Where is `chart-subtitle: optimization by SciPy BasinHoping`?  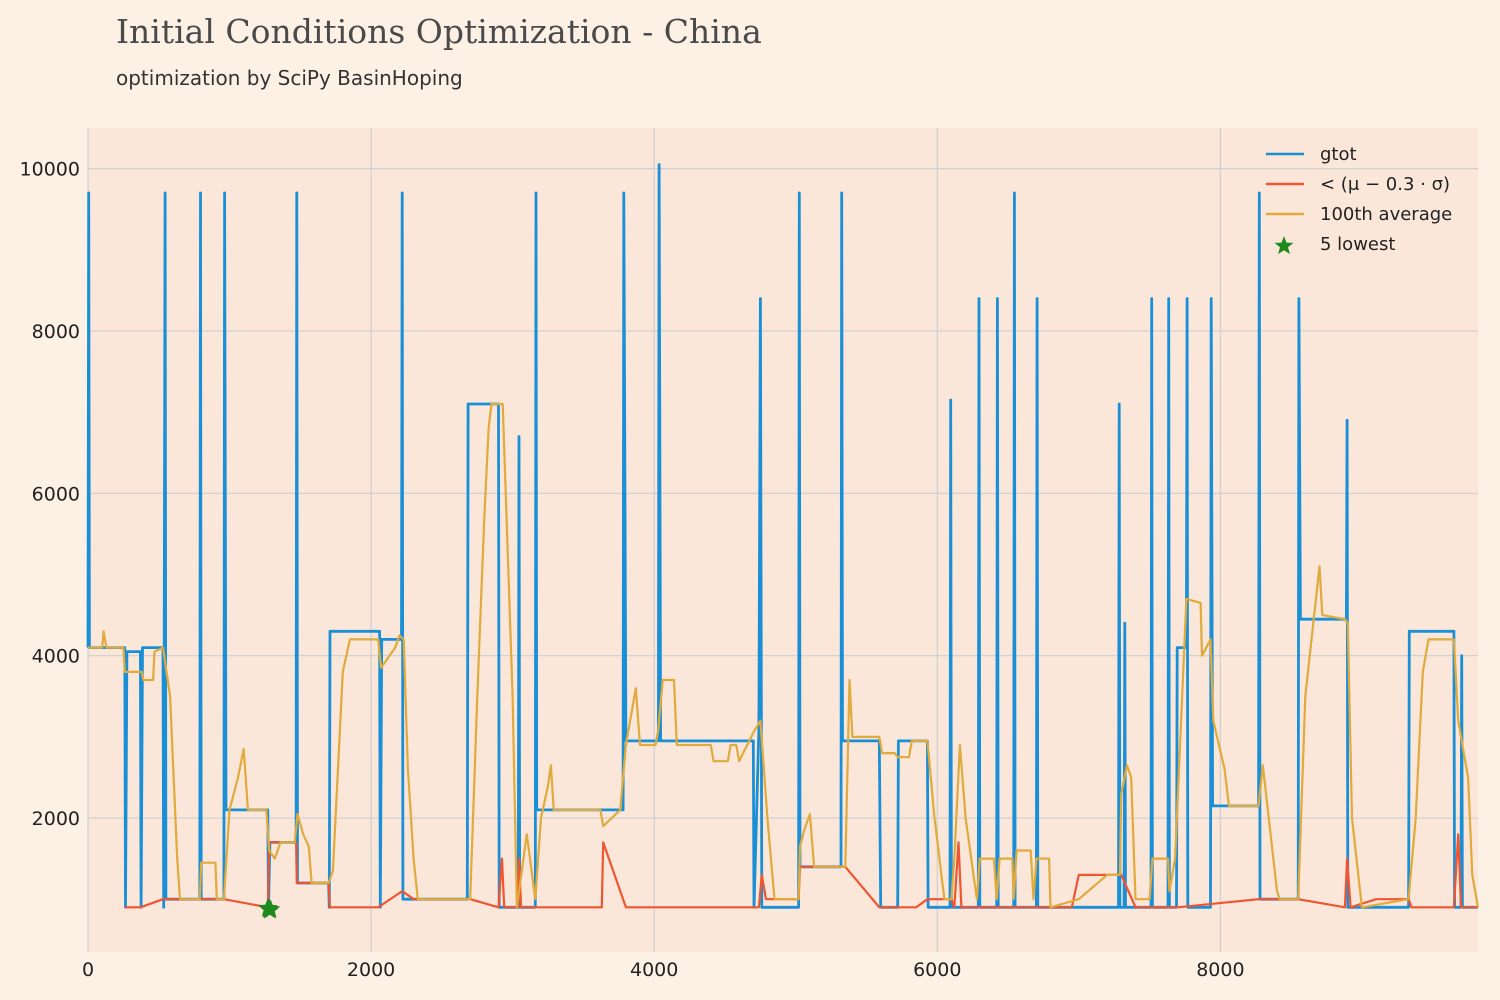 chart-subtitle: optimization by SciPy BasinHoping is located at coordinates (289, 78).